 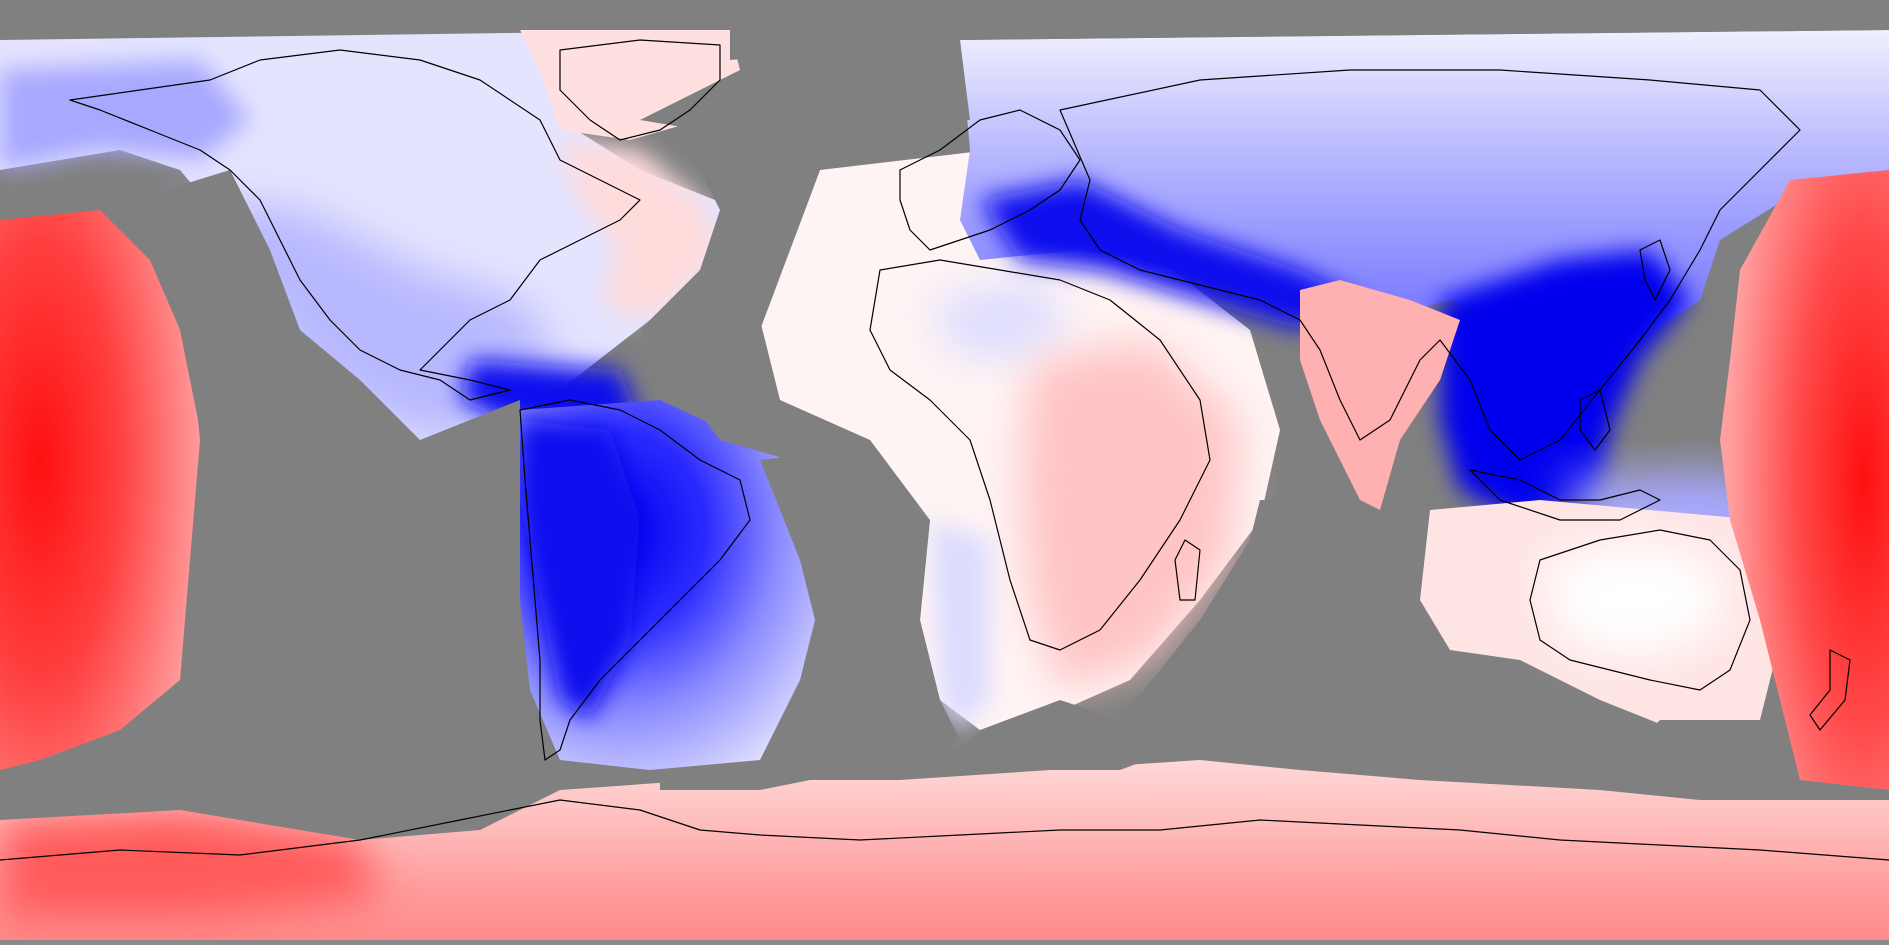 What do you see at coordinates (1565, 385) in the screenshot?
I see `east-asia-core` at bounding box center [1565, 385].